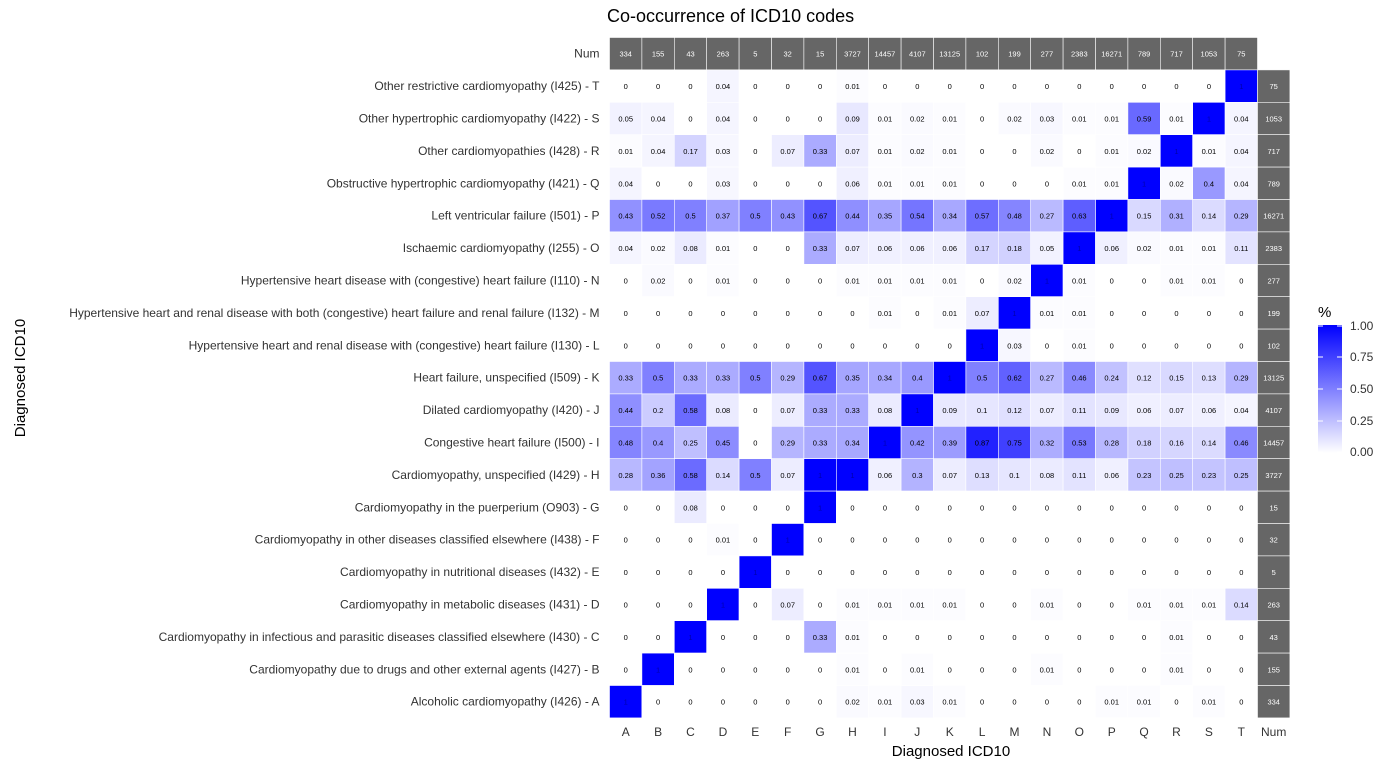 Image resolution: width=1398 pixels, height=767 pixels. I want to click on num-row-tile, so click(982, 54).